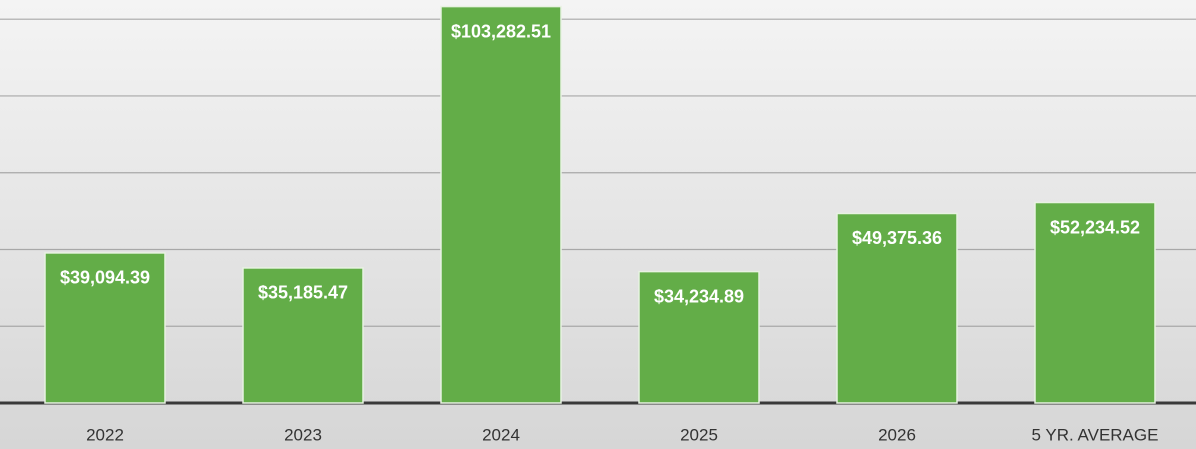  Describe the element at coordinates (699, 434) in the screenshot. I see `x-tick-label: 2025` at that location.